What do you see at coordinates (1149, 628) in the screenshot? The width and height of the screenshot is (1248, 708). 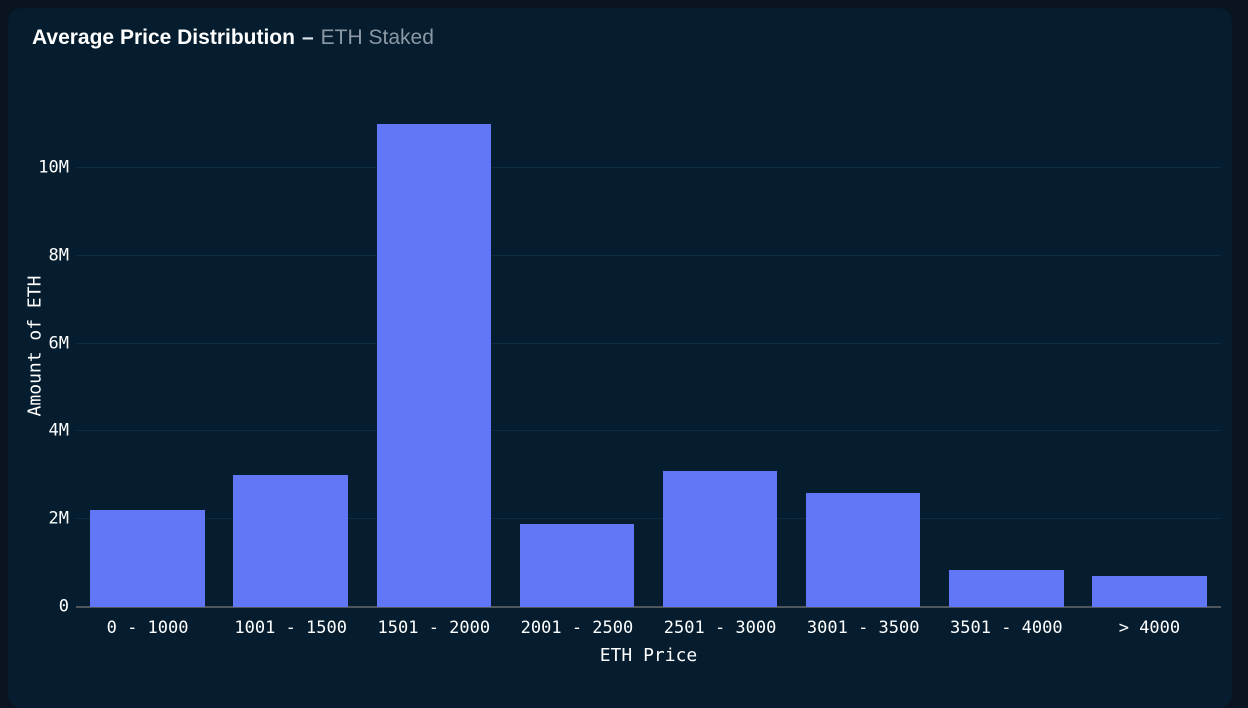 I see `x-tick-label: > 4000` at bounding box center [1149, 628].